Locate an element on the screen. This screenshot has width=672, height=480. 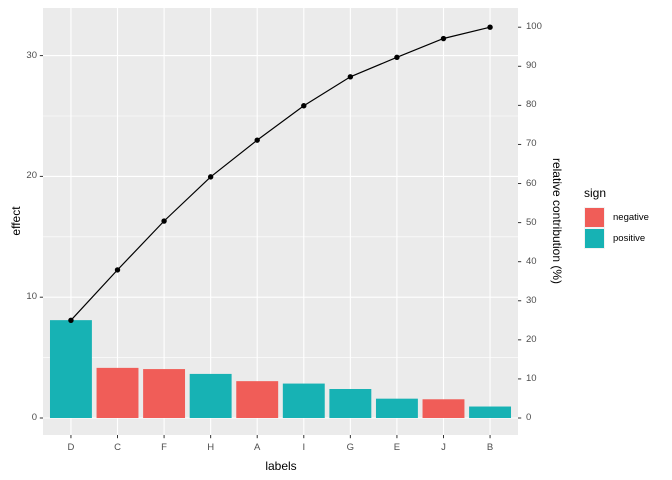
bar-G is located at coordinates (350, 403).